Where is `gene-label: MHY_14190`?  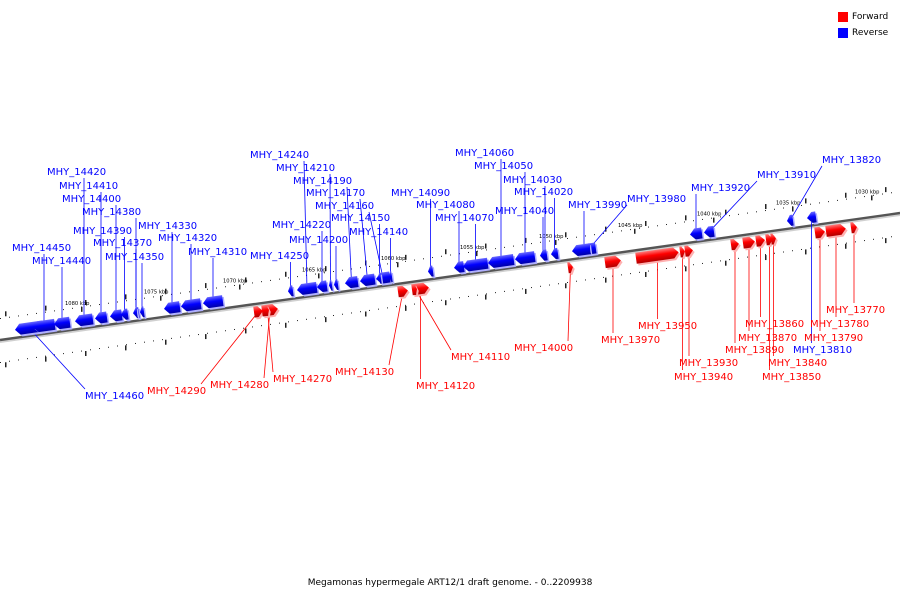 gene-label: MHY_14190 is located at coordinates (322, 181).